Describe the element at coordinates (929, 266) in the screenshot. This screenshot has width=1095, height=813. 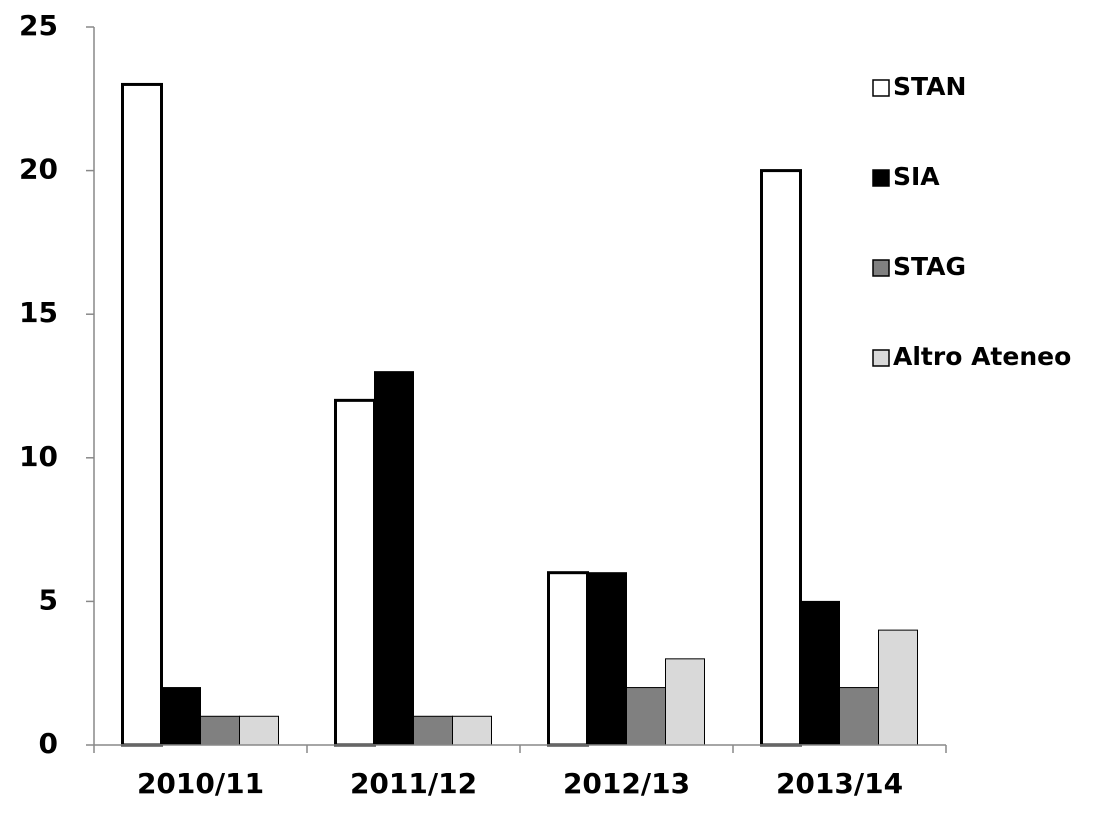
I see `legend-label: STAG` at that location.